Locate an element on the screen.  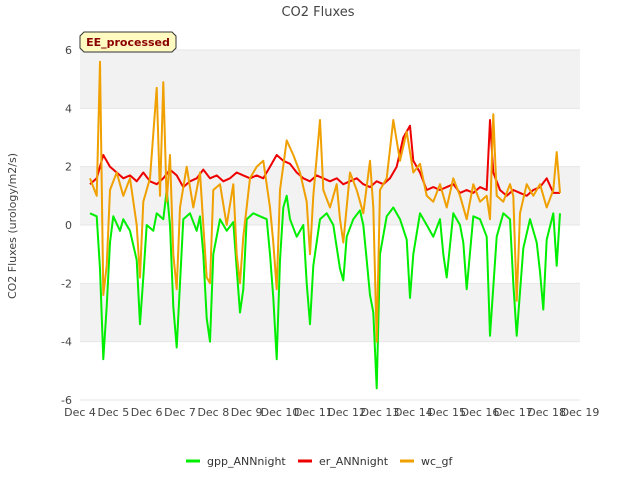
legend: gpp_ANNnight er_ANNnight wc_gf is located at coordinates (320, 461).